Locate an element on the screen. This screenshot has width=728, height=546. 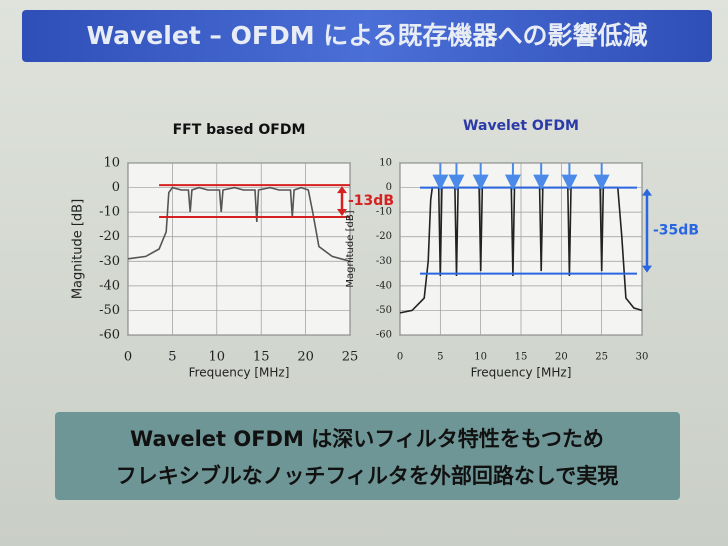
plot-area is located at coordinates (239, 249).